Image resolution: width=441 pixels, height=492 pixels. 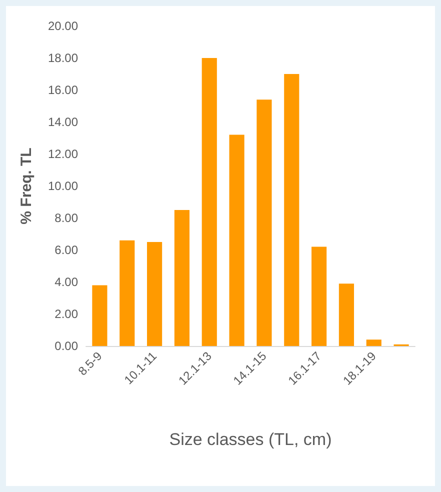 I want to click on y-tick-label: 18.00, so click(x=63, y=58).